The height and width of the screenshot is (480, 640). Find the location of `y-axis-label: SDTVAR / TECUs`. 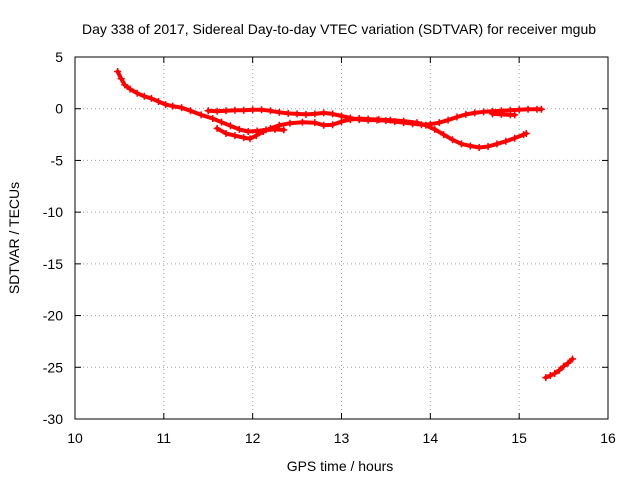

y-axis-label: SDTVAR / TECUs is located at coordinates (14, 238).